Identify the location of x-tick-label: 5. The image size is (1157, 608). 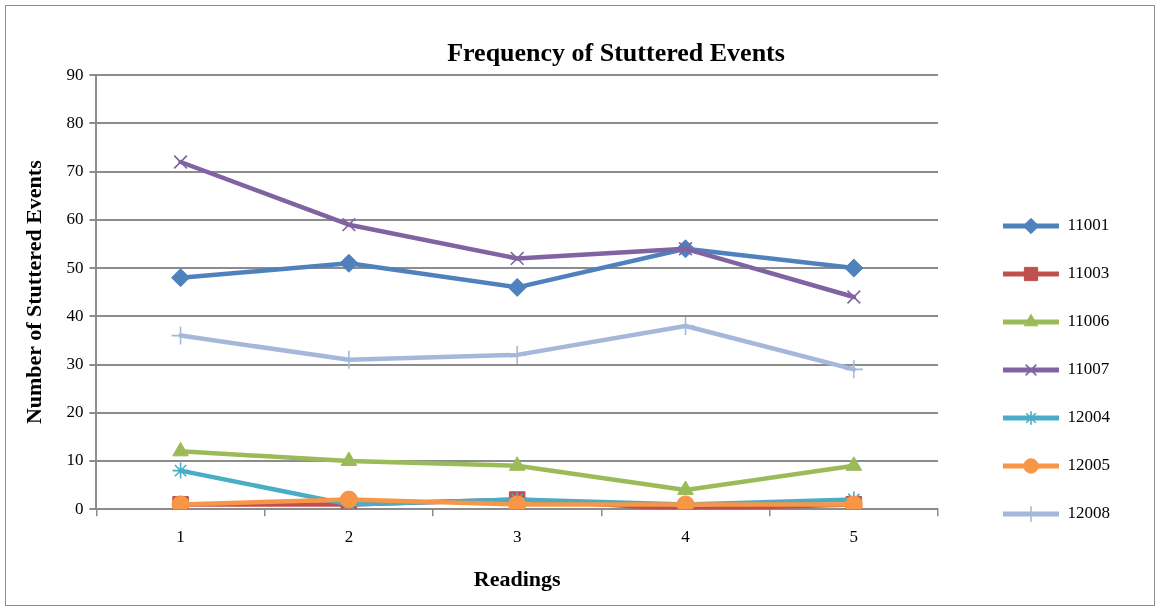
(854, 536).